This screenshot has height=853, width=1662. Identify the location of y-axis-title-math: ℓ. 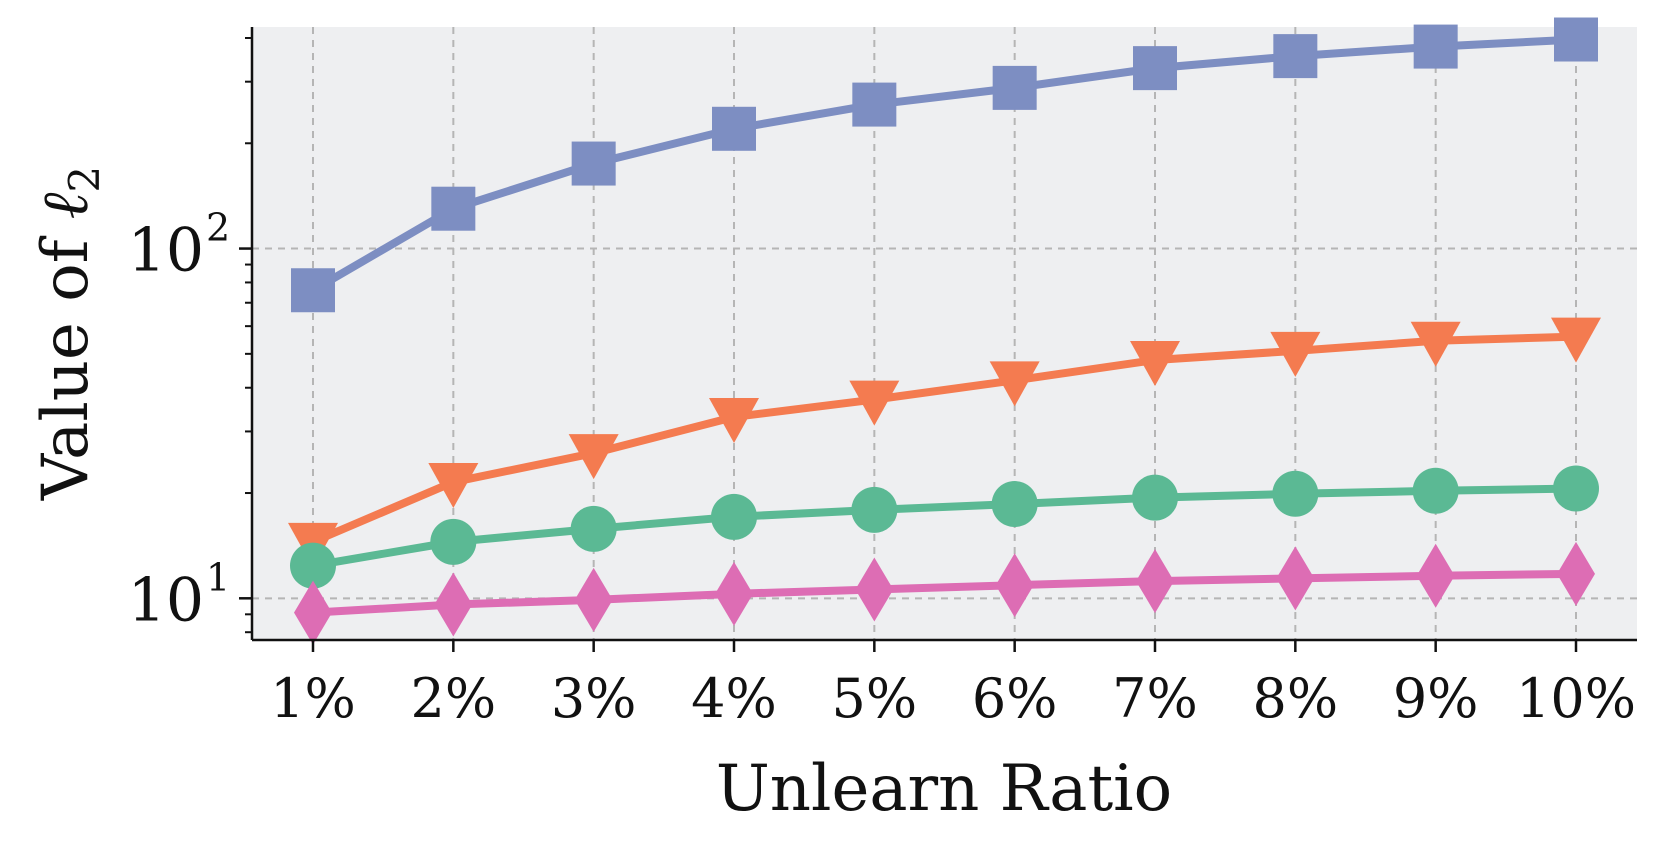
(66, 205).